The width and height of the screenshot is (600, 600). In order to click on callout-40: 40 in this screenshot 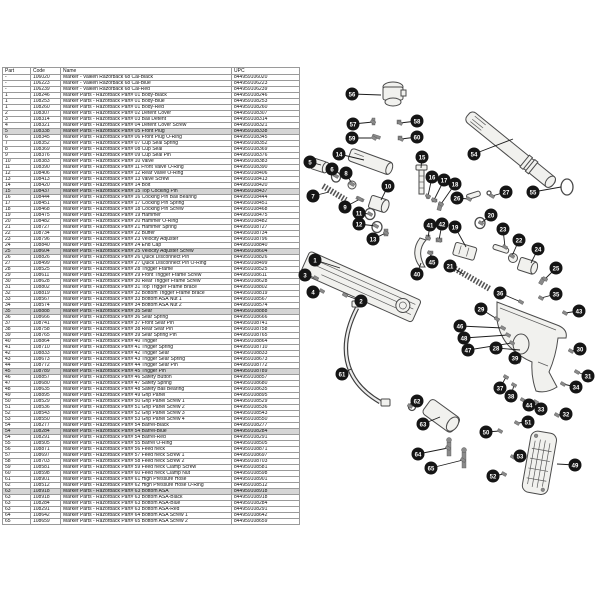, I will do `click(417, 271)`.